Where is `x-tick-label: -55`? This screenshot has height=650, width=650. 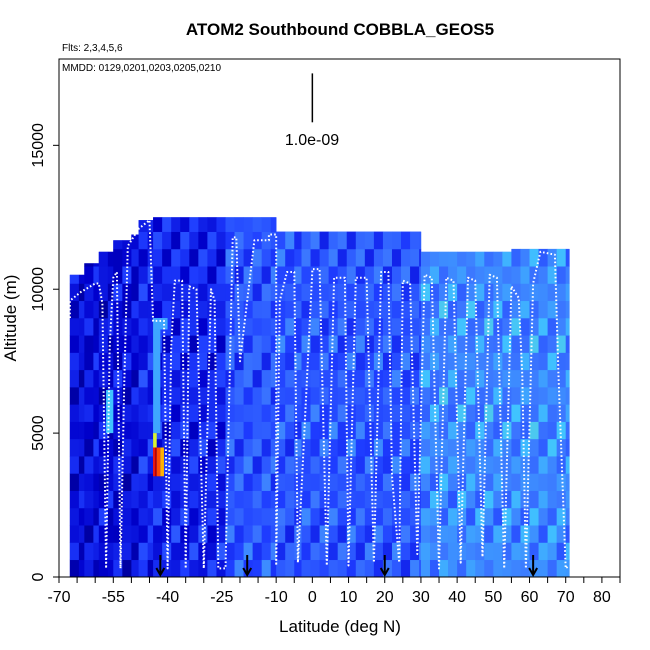
x-tick-label: -55 is located at coordinates (113, 597).